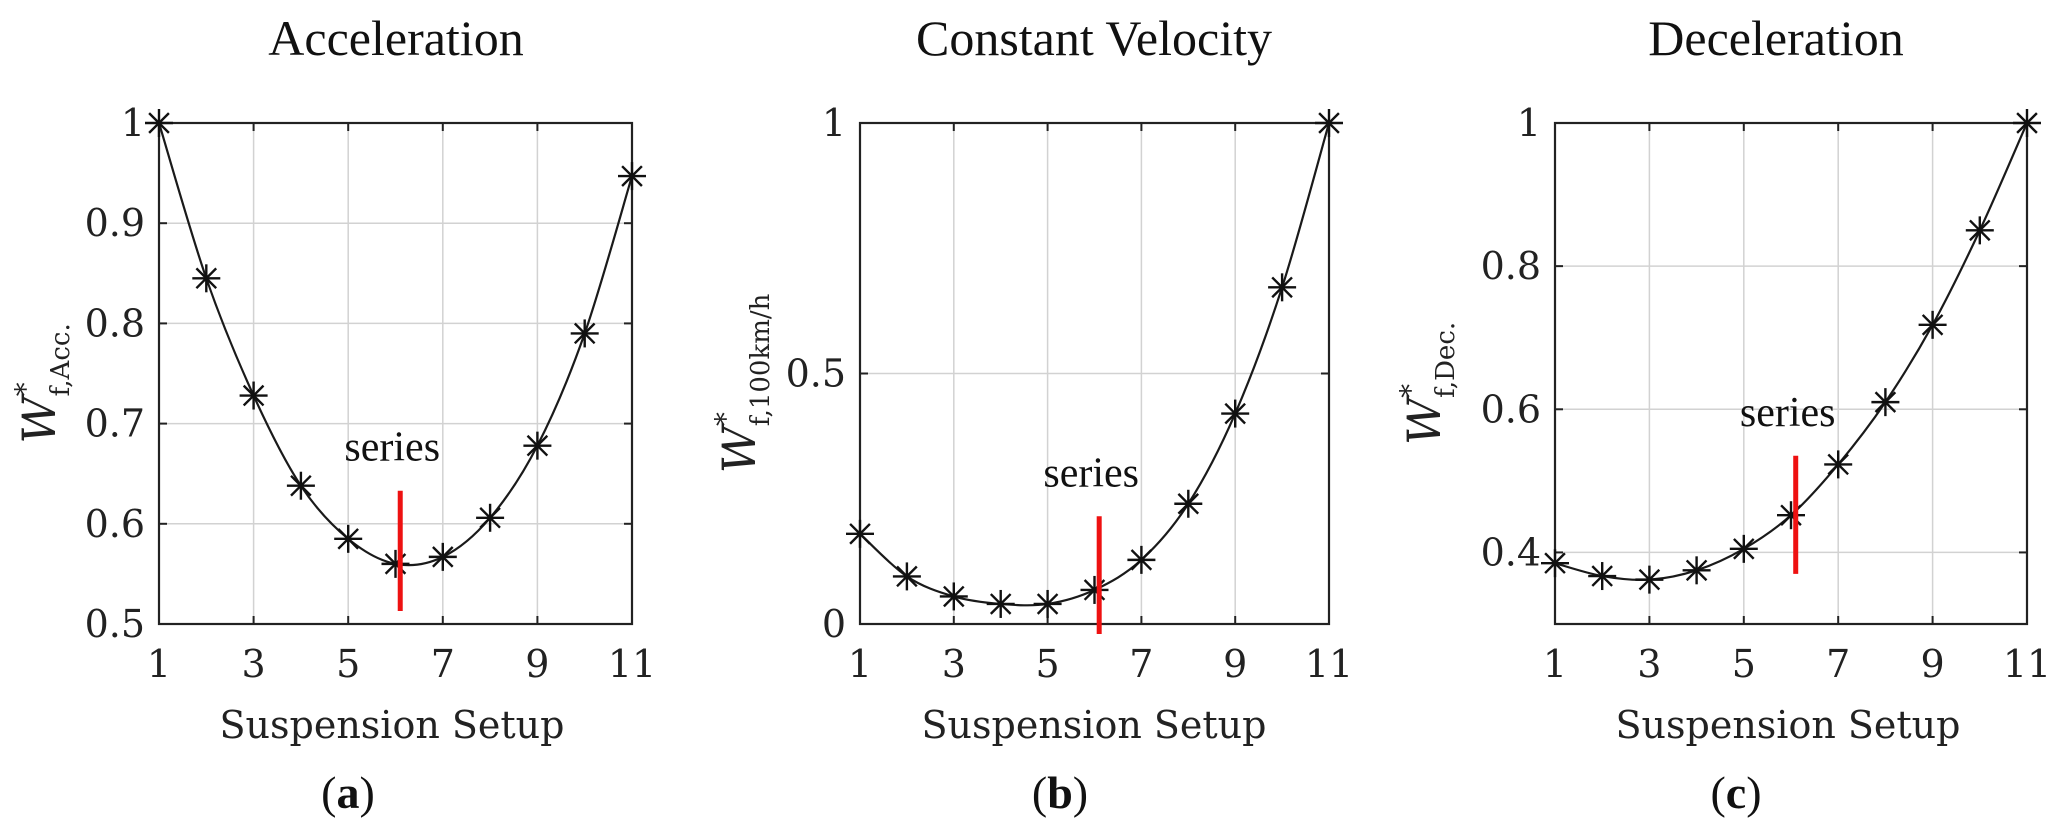  I want to click on y-tick-label: 0.4, so click(1511, 552).